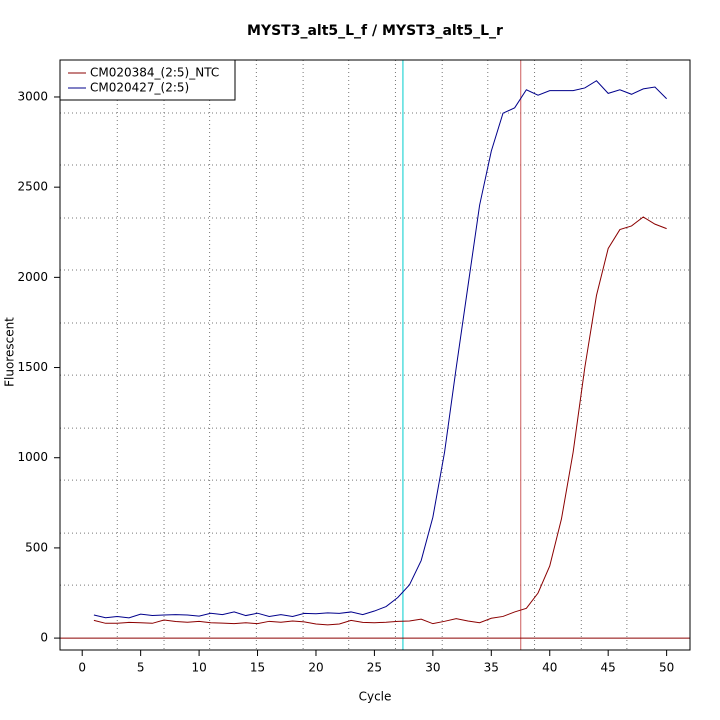 The image size is (720, 720). Describe the element at coordinates (374, 668) in the screenshot. I see `x-tick-label: 25` at that location.